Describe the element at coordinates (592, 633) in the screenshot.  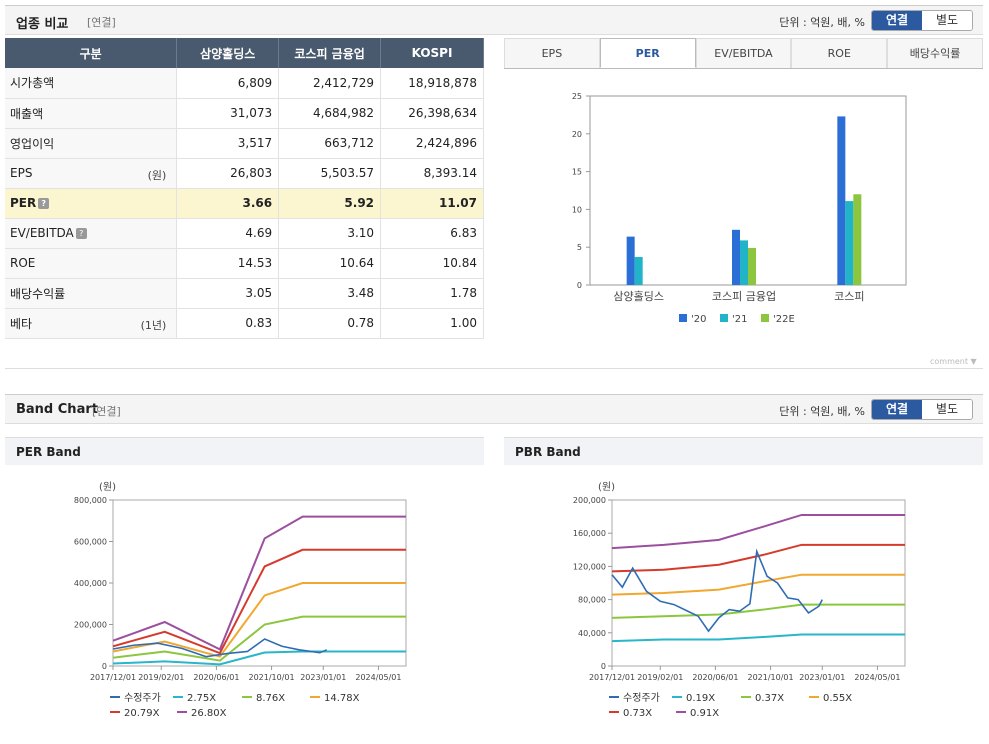
I see `y-tick-label: 40,000` at that location.